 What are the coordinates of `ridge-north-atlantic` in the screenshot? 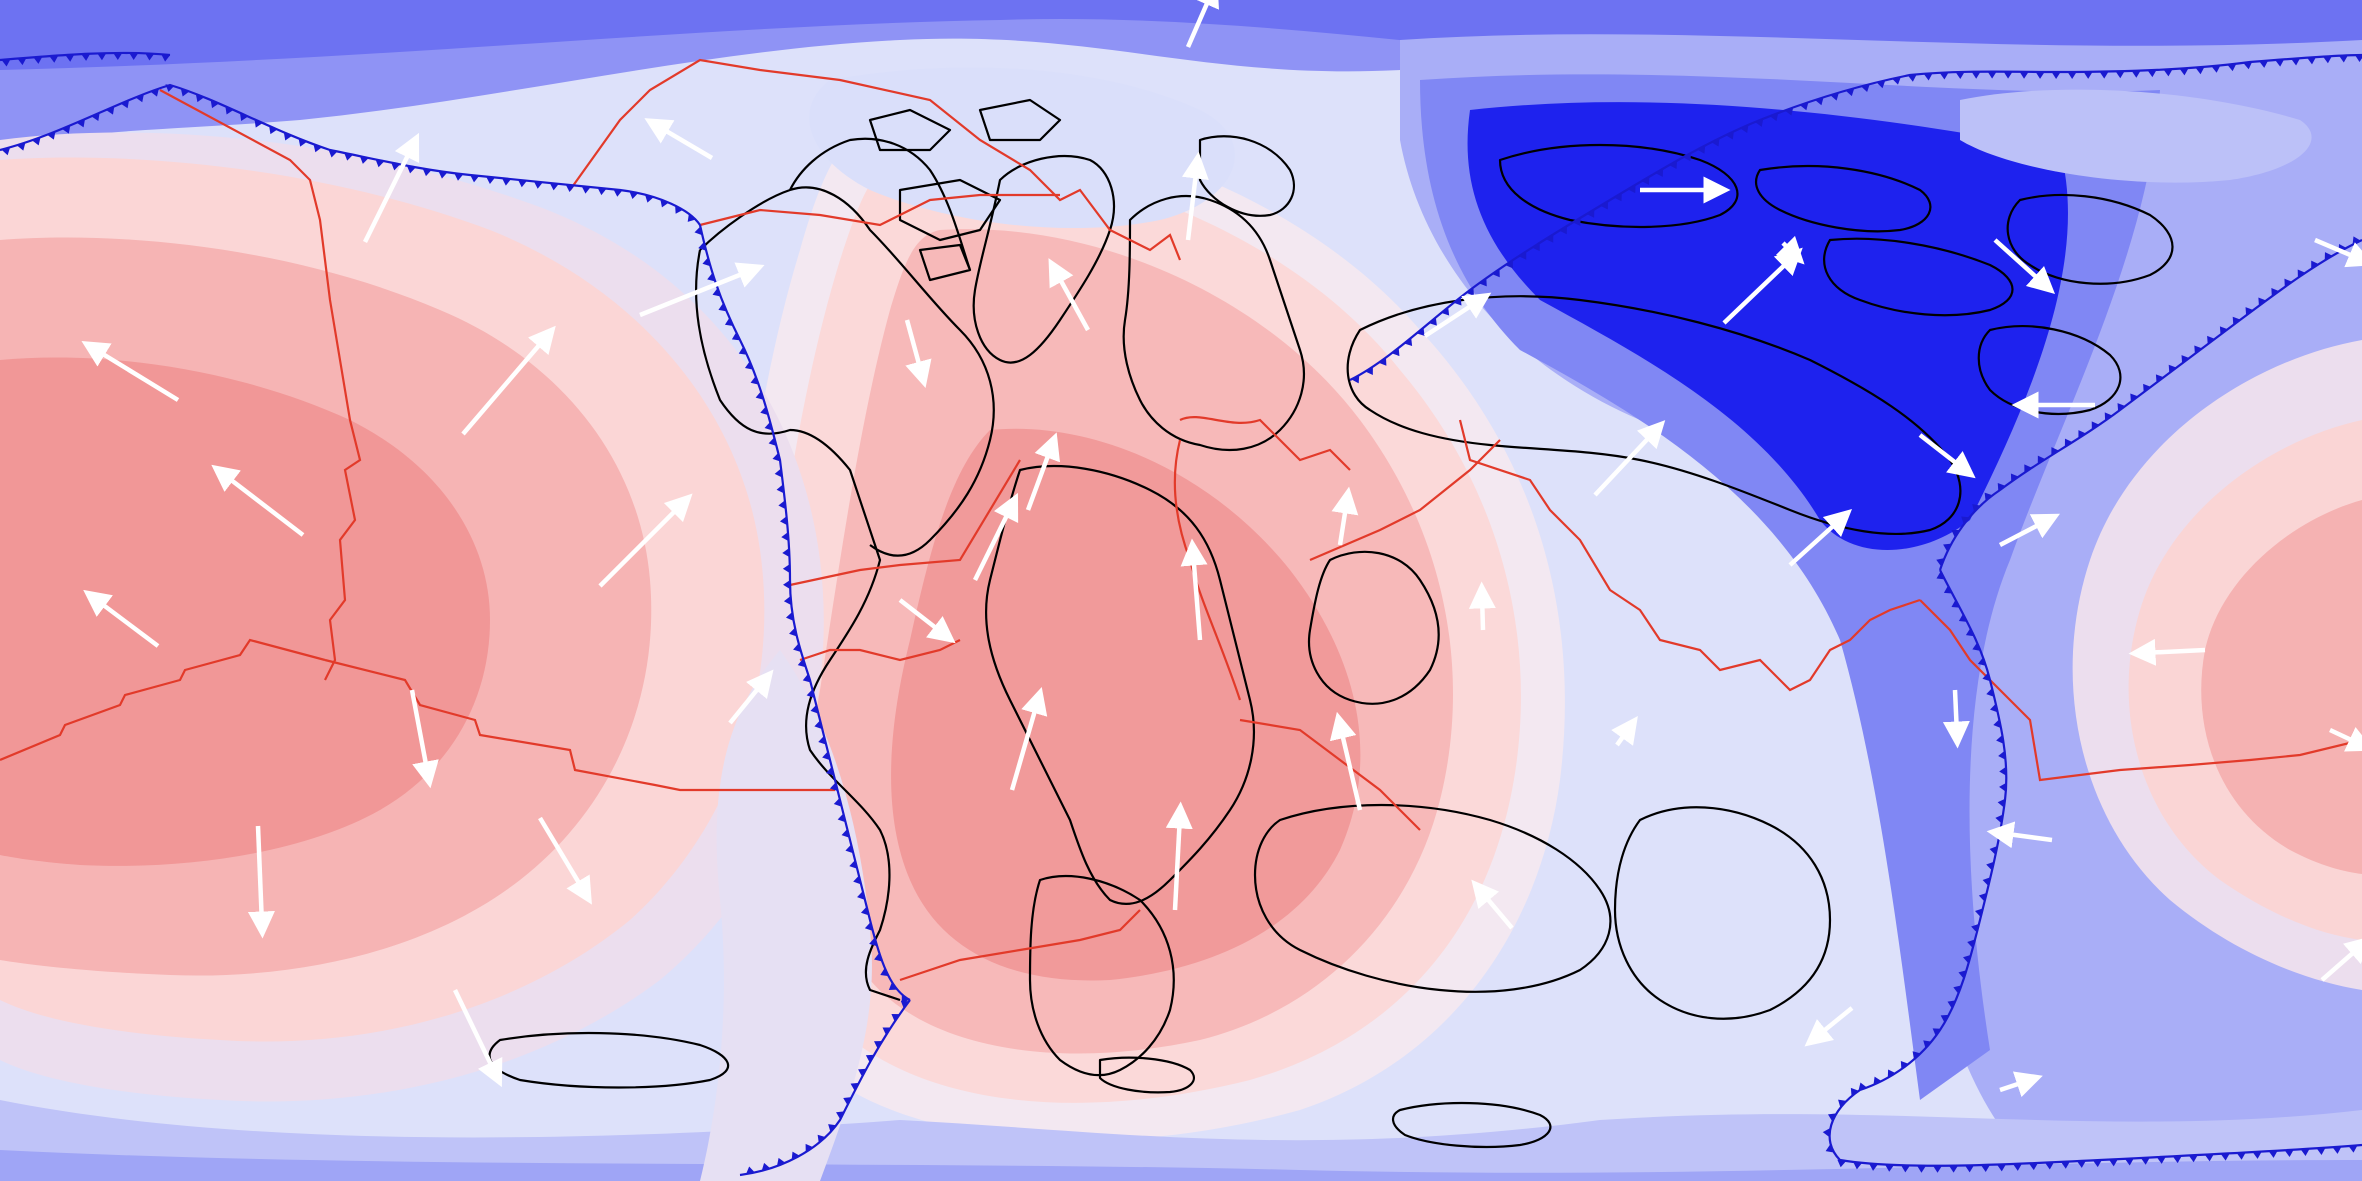 It's located at (875, 159).